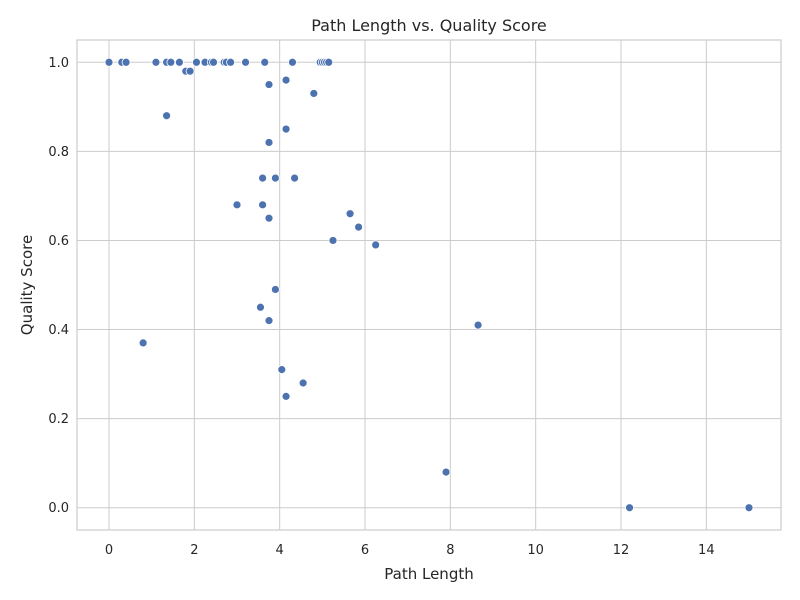  What do you see at coordinates (621, 550) in the screenshot?
I see `x-tick-label: 12` at bounding box center [621, 550].